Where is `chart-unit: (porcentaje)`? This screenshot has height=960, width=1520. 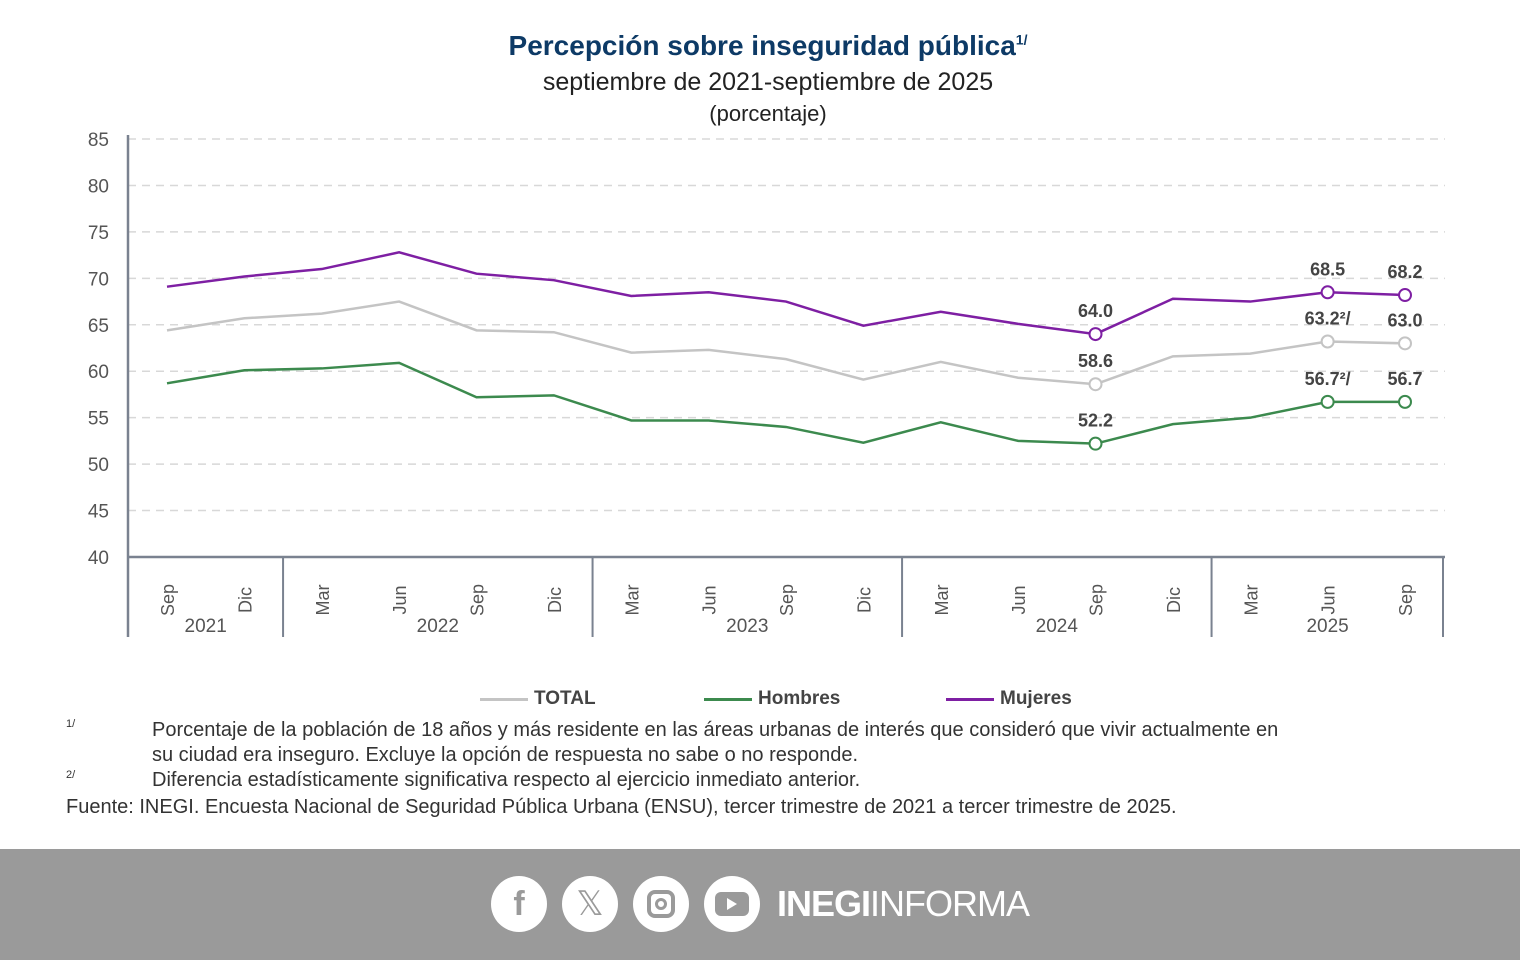
chart-unit: (porcentaje) is located at coordinates (768, 113).